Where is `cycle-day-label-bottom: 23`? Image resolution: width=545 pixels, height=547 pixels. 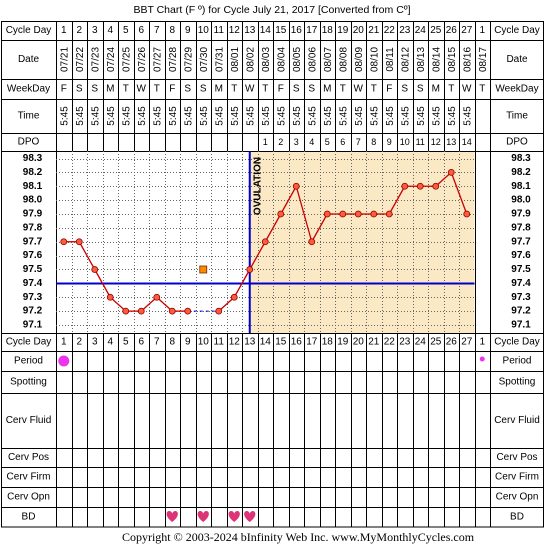 cycle-day-label-bottom: 23 is located at coordinates (405, 342).